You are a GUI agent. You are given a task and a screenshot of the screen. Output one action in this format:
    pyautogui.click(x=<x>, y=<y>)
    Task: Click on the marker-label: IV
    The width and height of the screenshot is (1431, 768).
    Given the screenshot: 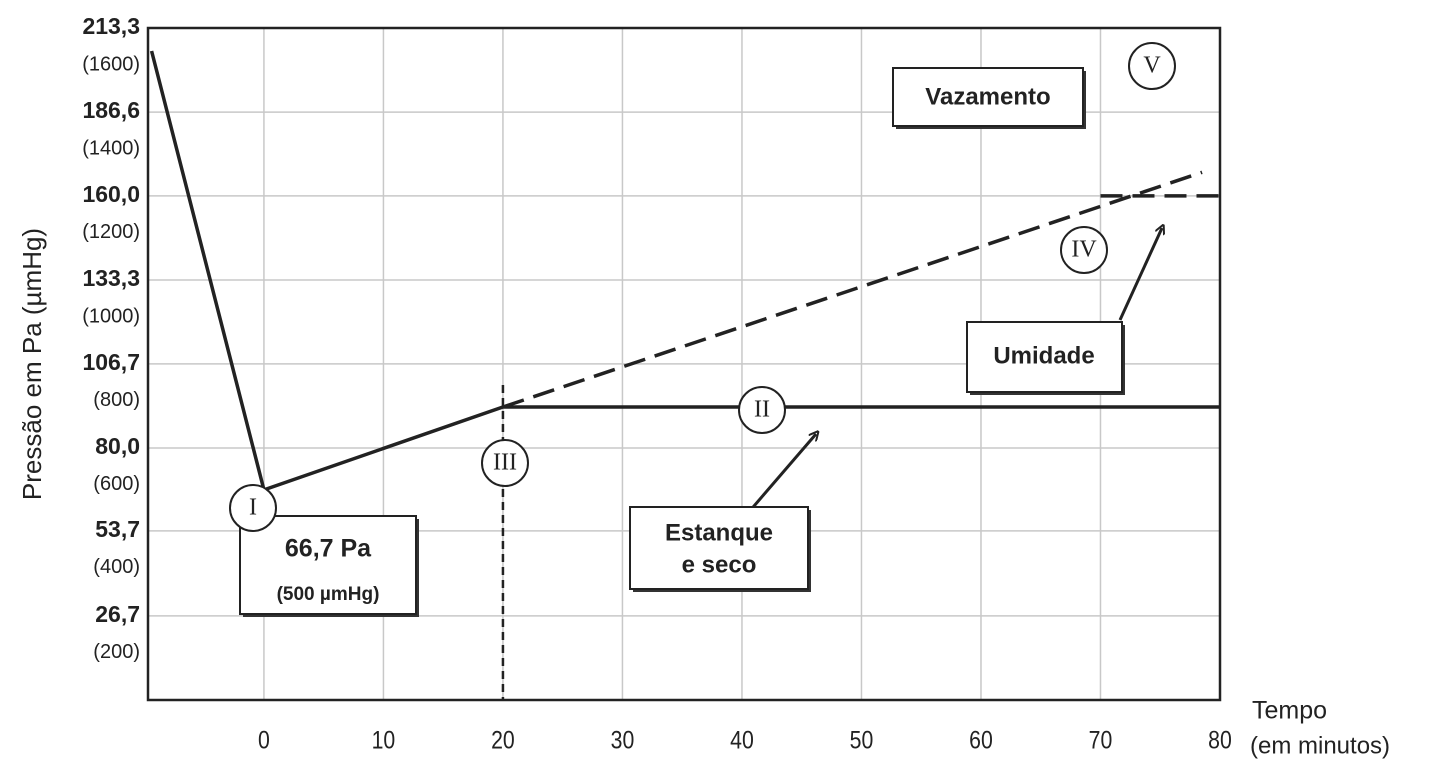 What is the action you would take?
    pyautogui.click(x=1084, y=250)
    